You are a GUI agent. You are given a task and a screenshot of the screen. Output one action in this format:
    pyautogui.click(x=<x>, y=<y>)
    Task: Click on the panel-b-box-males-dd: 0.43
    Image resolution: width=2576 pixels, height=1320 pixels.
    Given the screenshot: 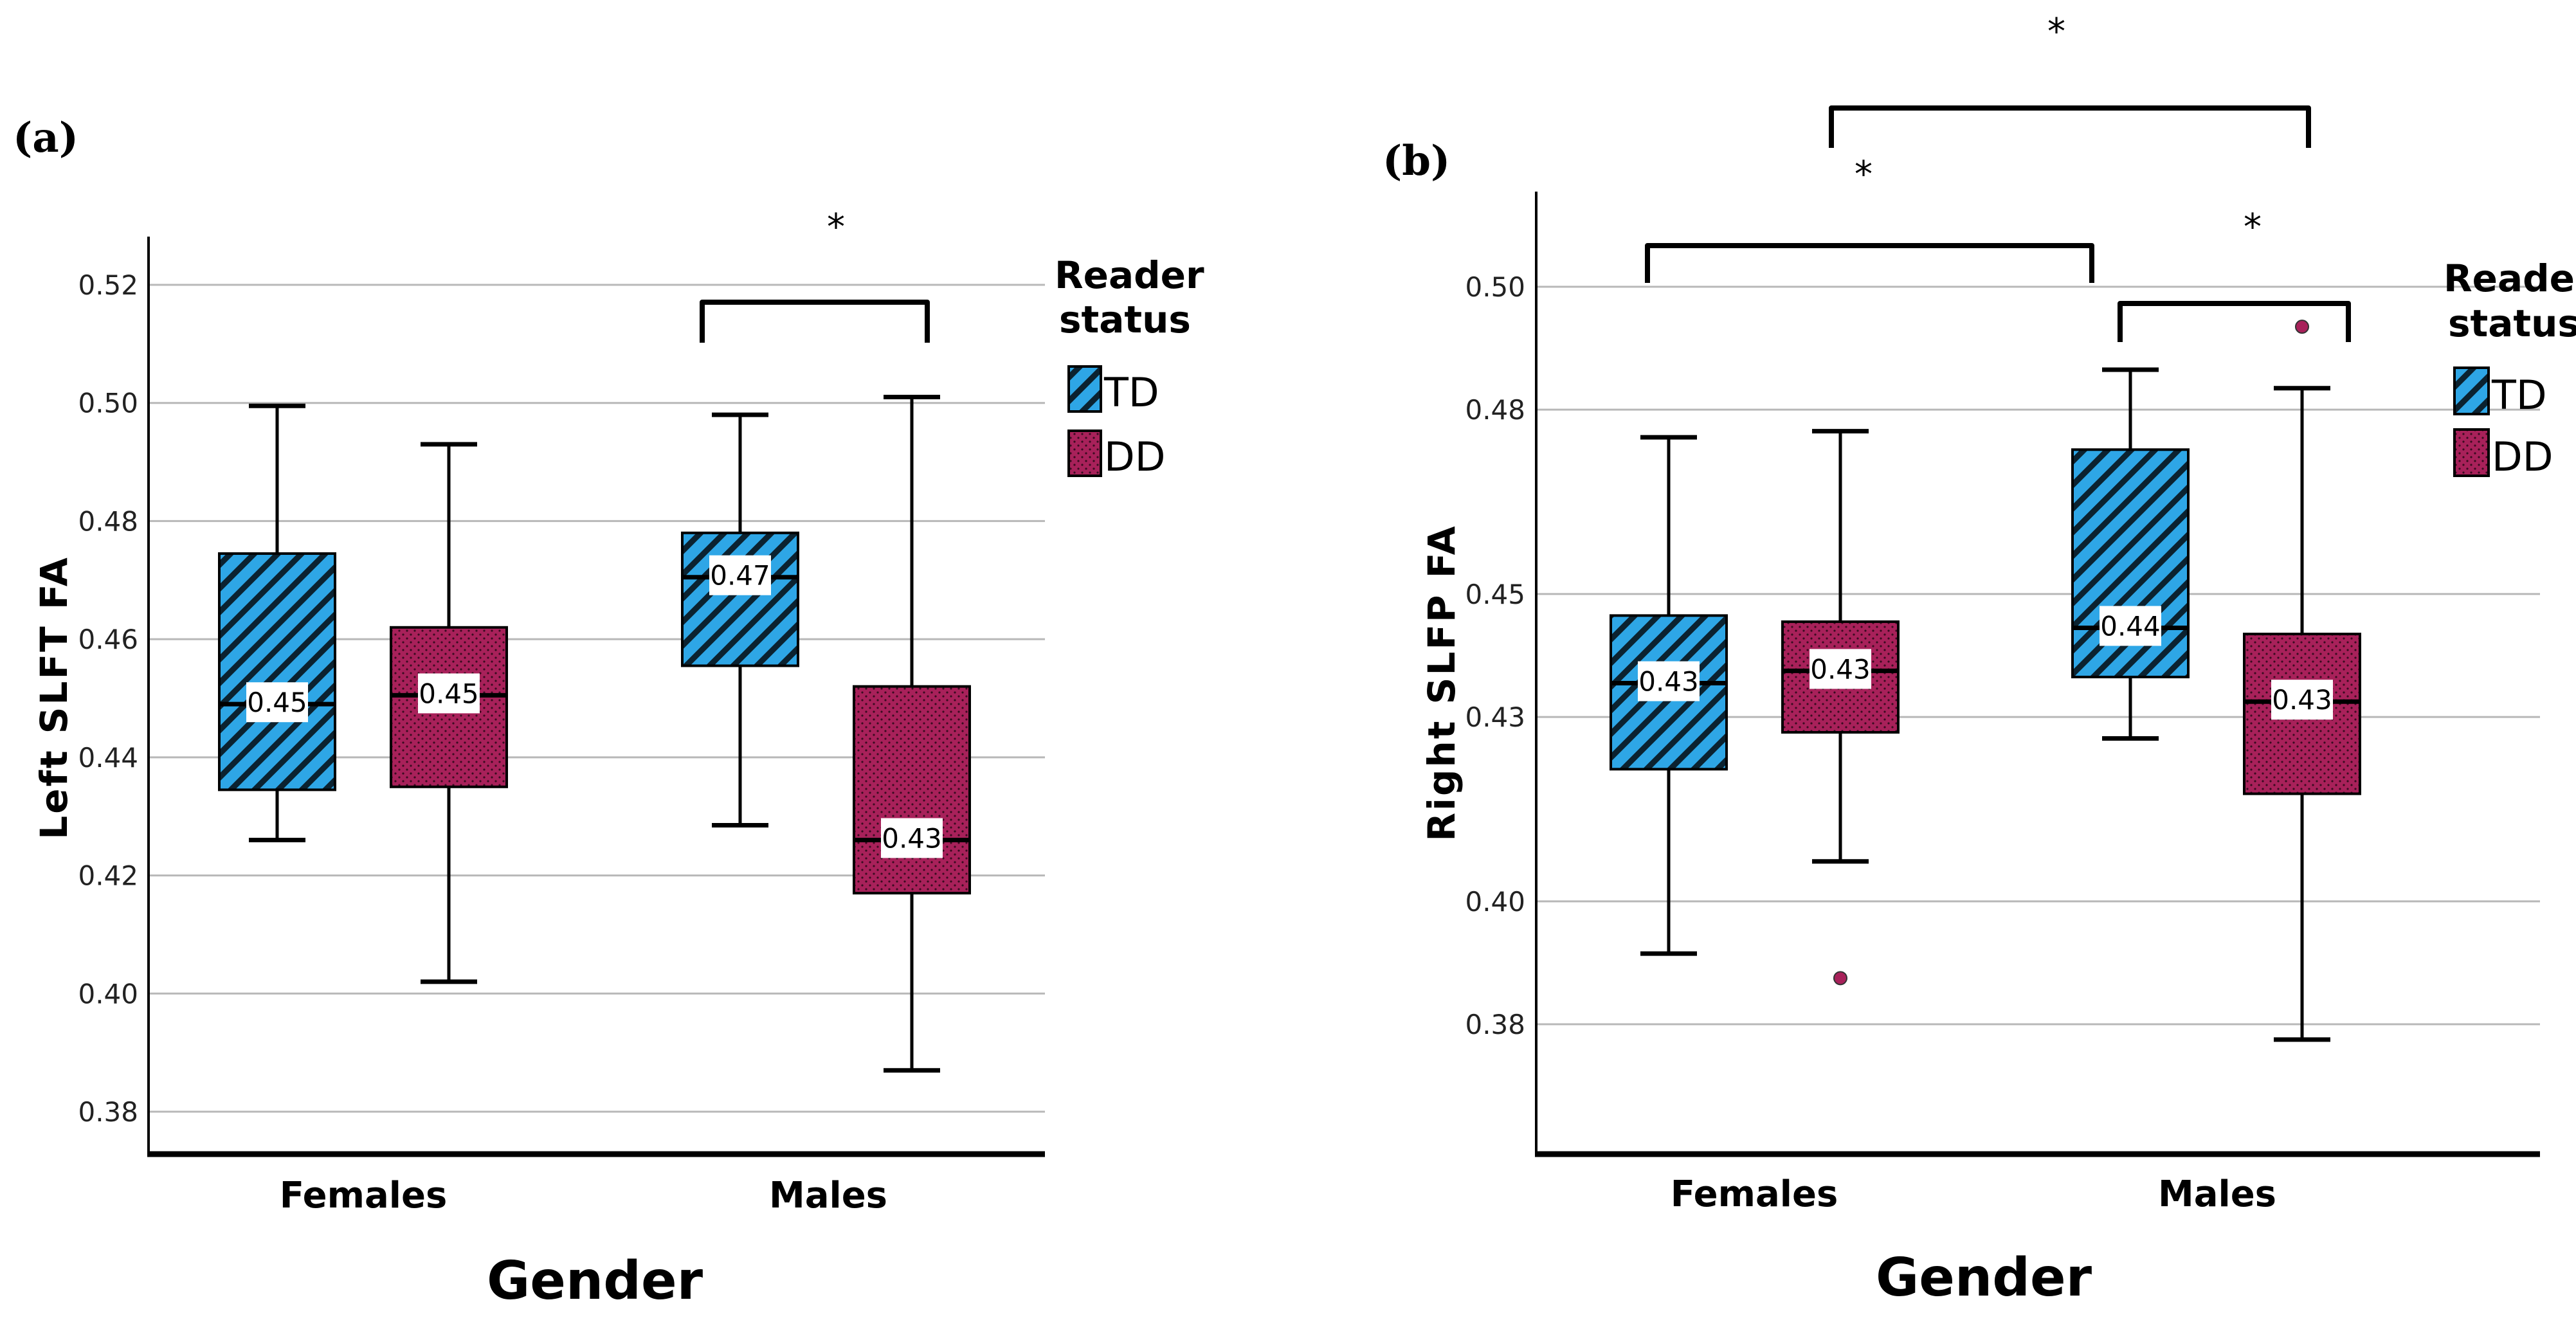 What is the action you would take?
    pyautogui.click(x=2302, y=681)
    